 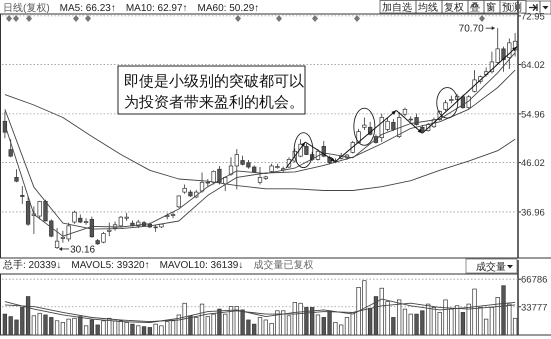 I want to click on text: MAVOL5: 39320↑, so click(x=110, y=265).